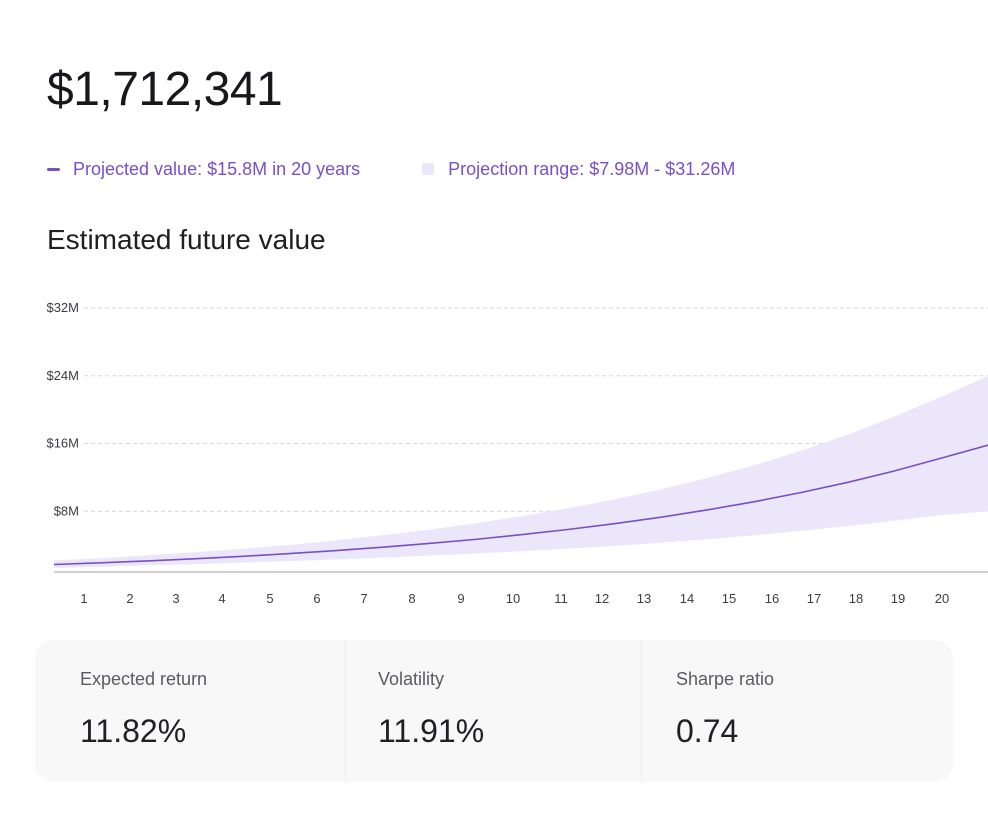 The image size is (988, 818). What do you see at coordinates (520, 505) in the screenshot?
I see `projected-value-line` at bounding box center [520, 505].